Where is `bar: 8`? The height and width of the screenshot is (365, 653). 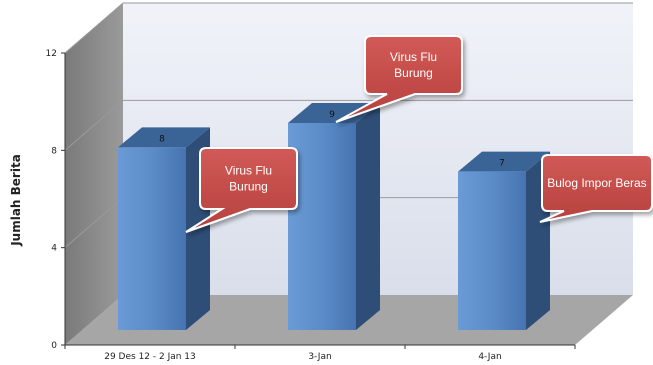
bar: 8 is located at coordinates (164, 228).